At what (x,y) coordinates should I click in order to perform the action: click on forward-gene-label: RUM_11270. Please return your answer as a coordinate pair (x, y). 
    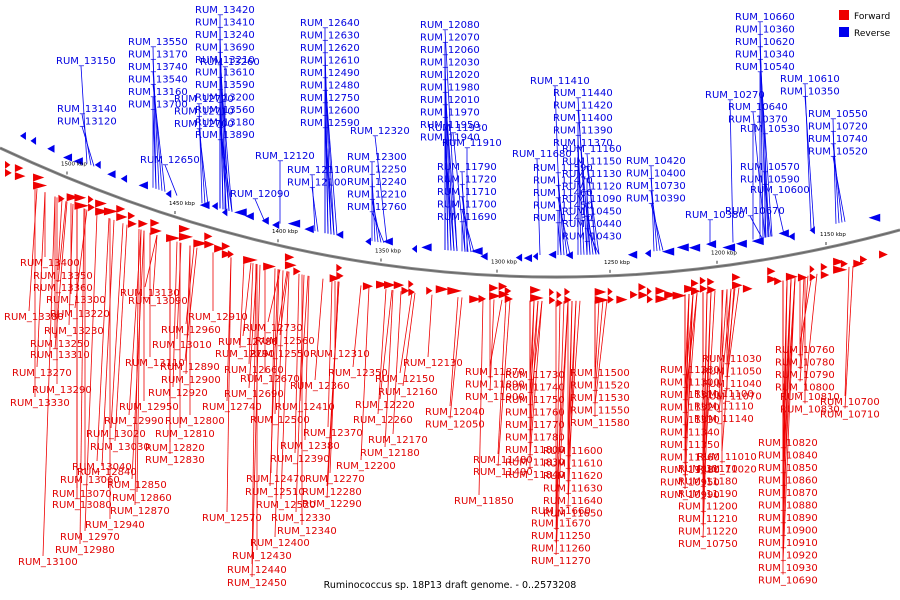
    Looking at the image, I should click on (561, 561).